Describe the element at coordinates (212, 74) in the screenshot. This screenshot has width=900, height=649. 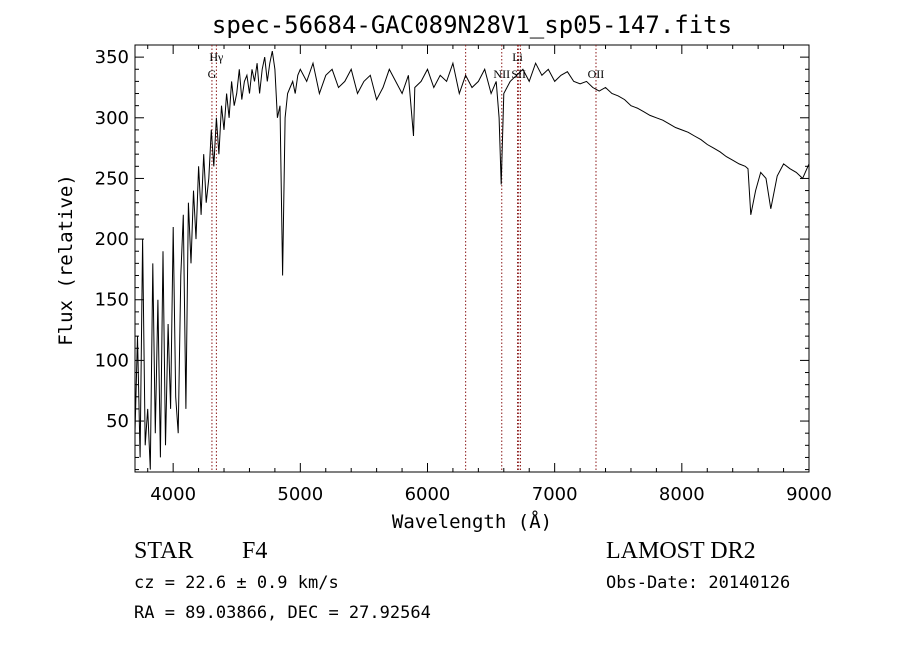
I see `reference-line-label: G` at that location.